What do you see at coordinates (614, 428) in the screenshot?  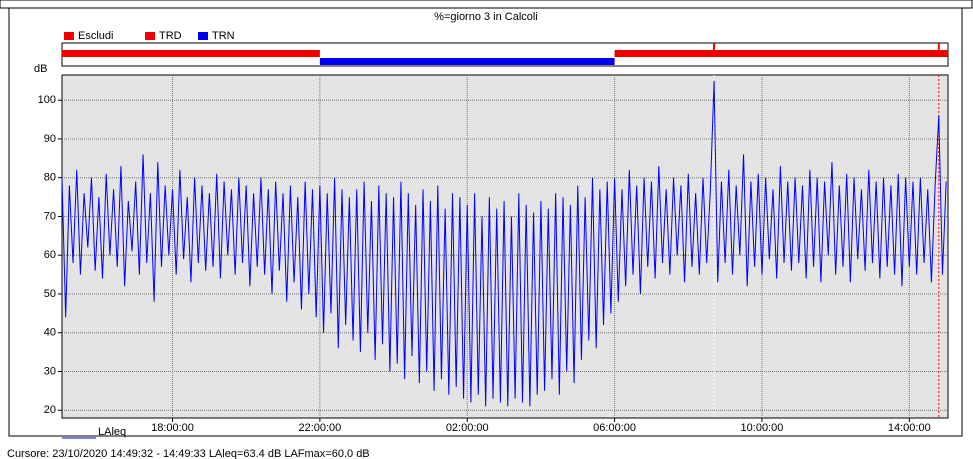 I see `x-tick-label: 06:00:00` at bounding box center [614, 428].